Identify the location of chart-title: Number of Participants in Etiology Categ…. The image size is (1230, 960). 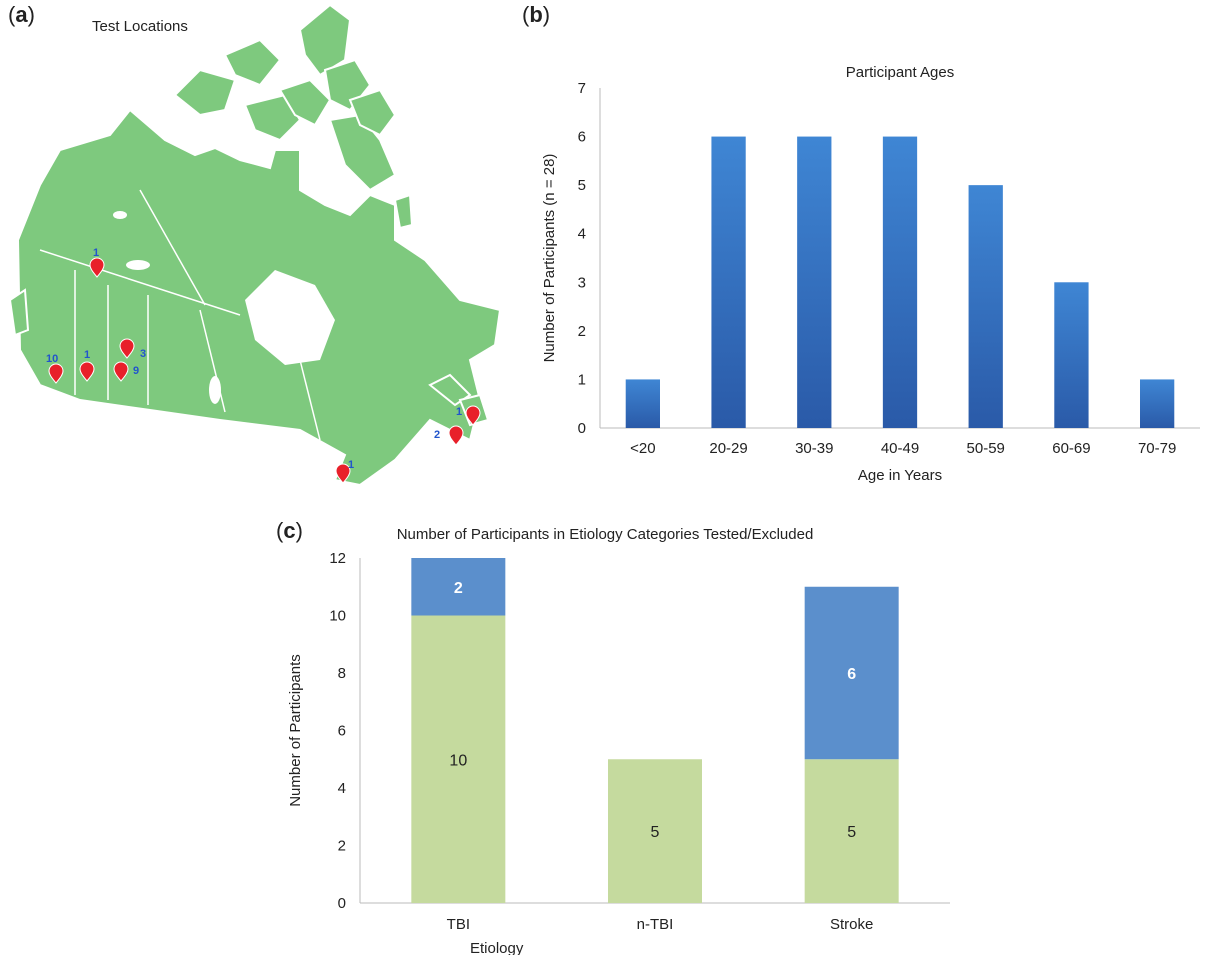
(605, 534).